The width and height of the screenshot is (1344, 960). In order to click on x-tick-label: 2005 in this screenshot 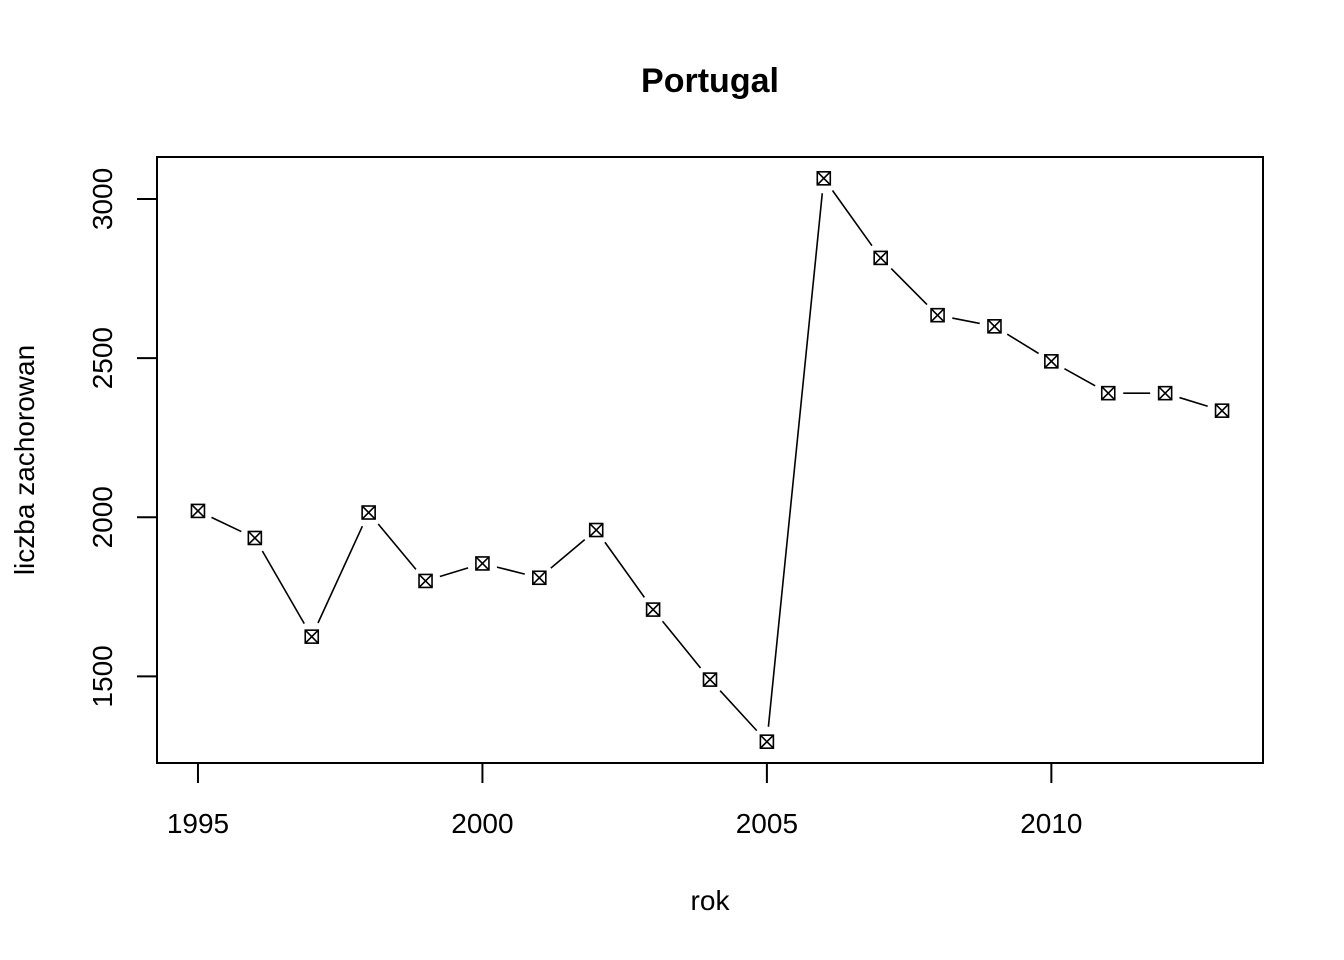, I will do `click(767, 823)`.